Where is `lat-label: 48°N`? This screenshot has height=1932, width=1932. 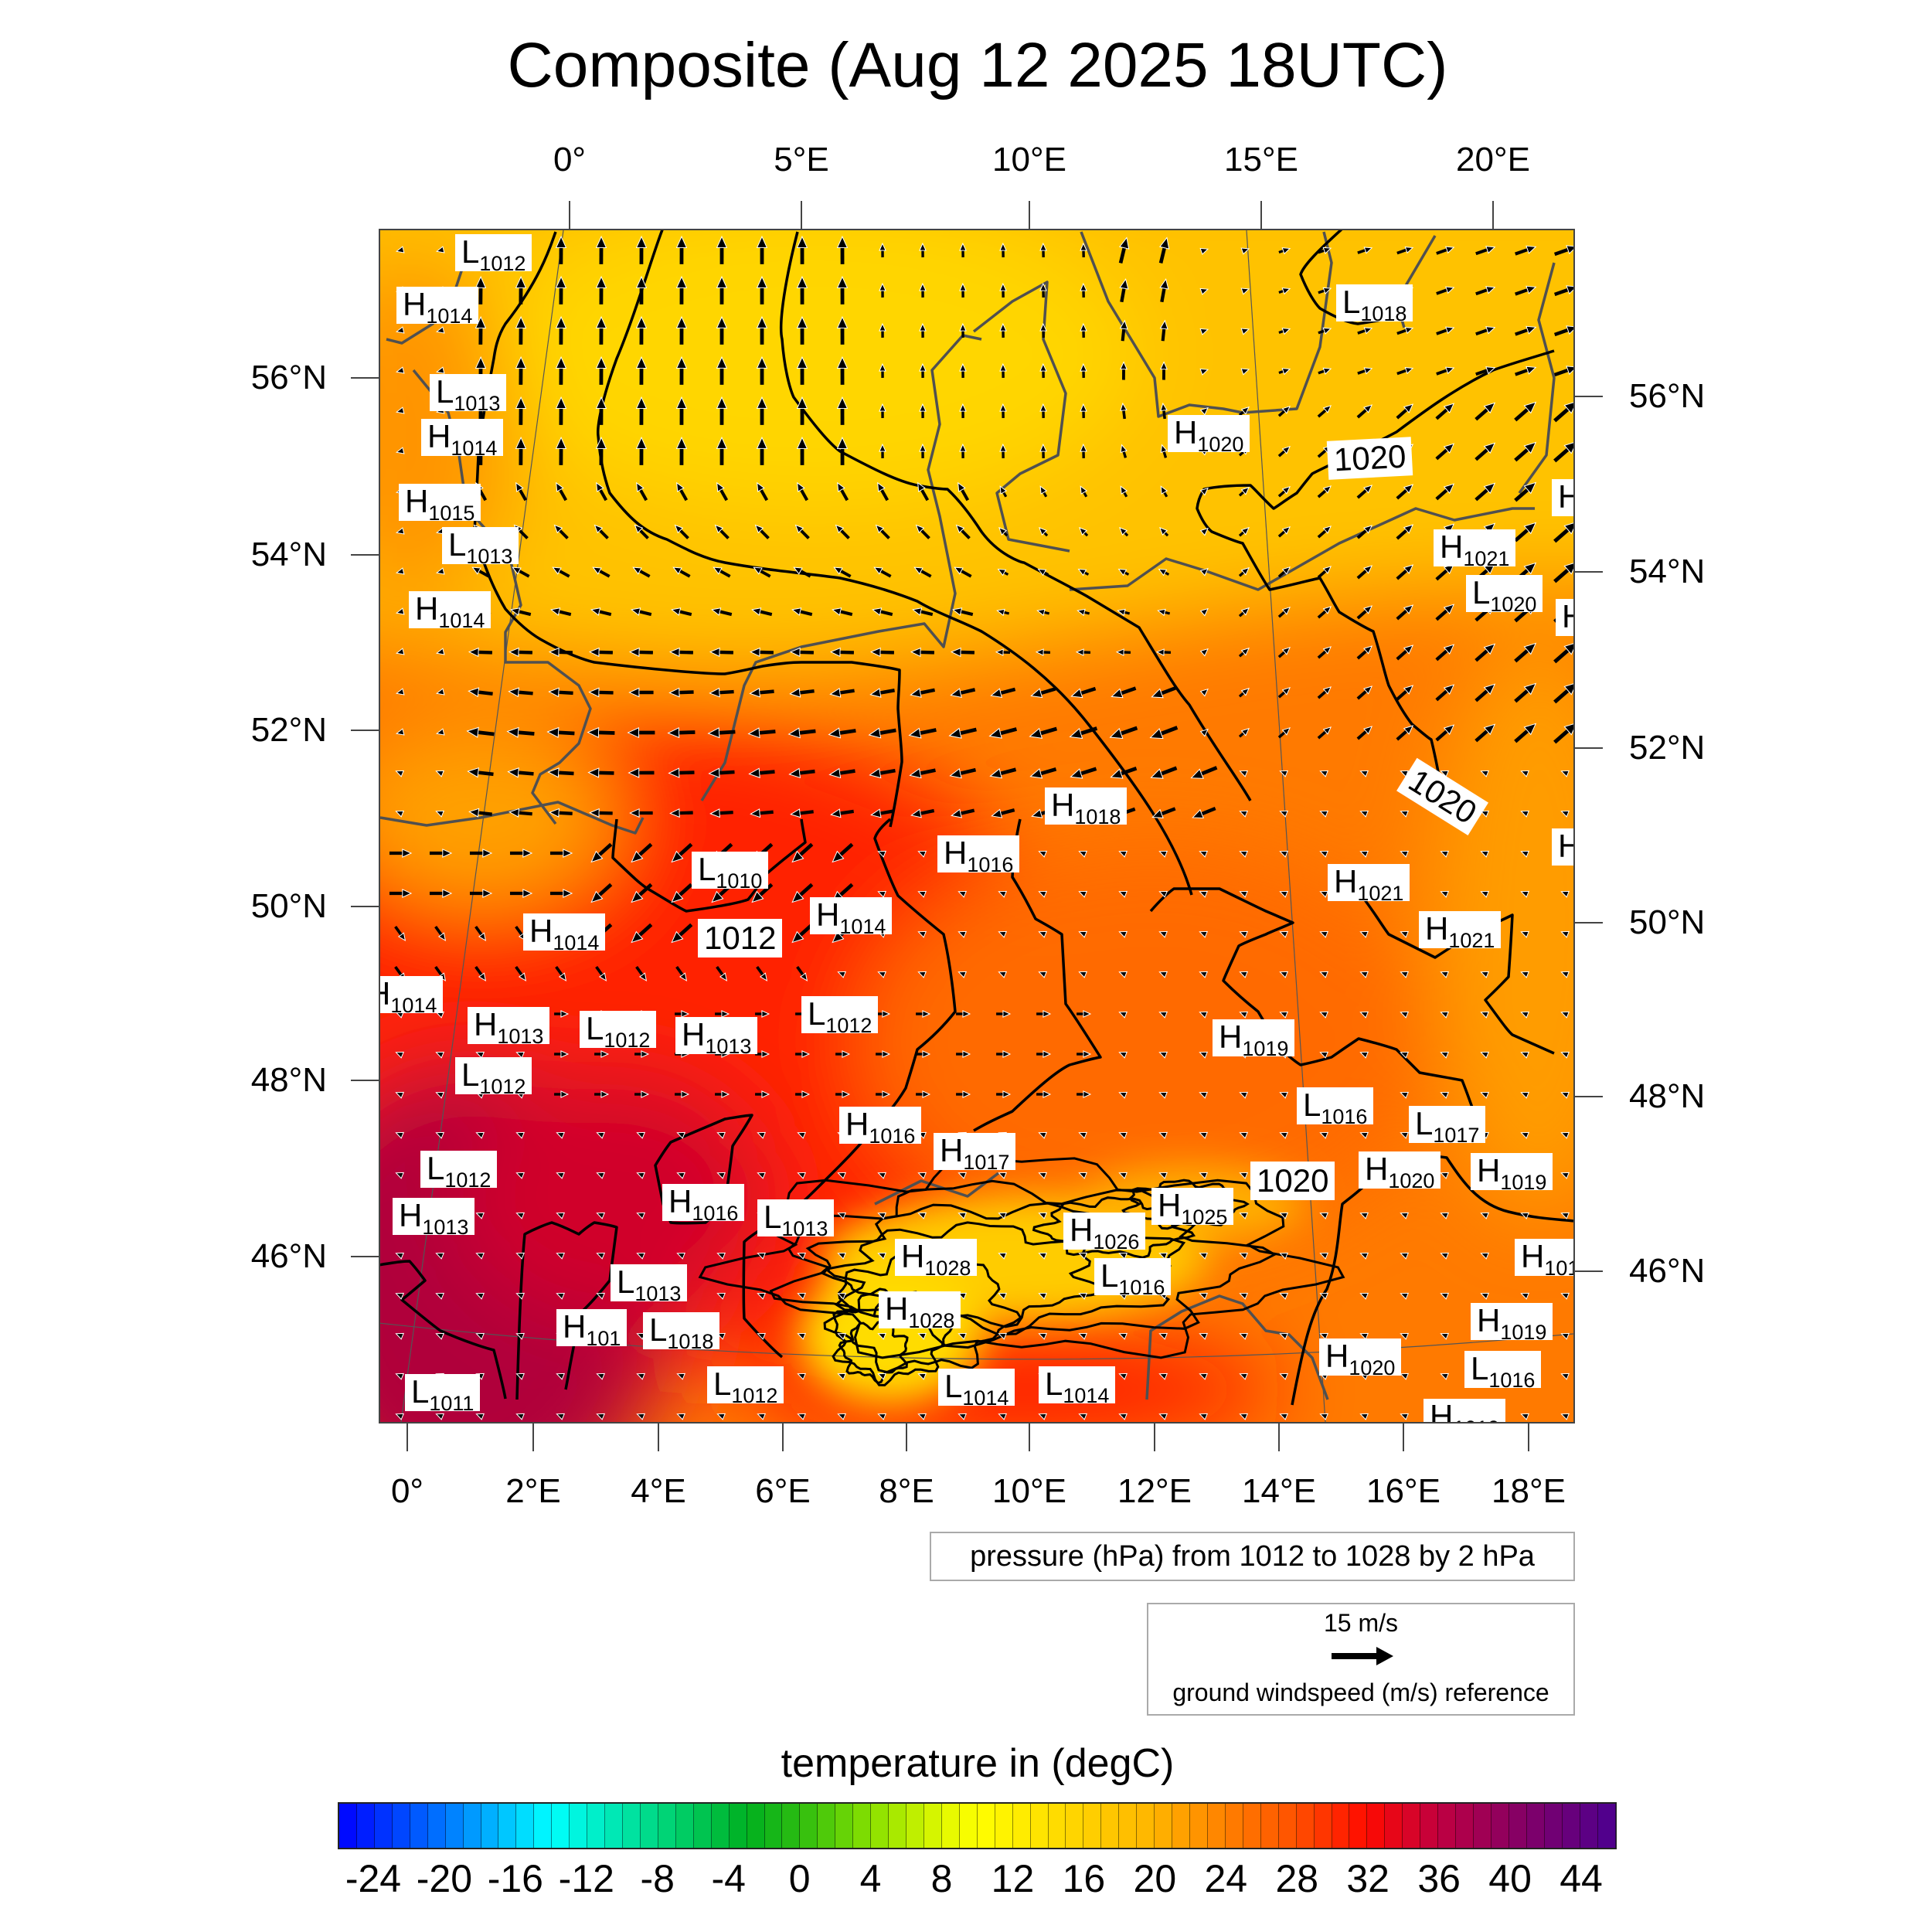
lat-label: 48°N is located at coordinates (289, 1080).